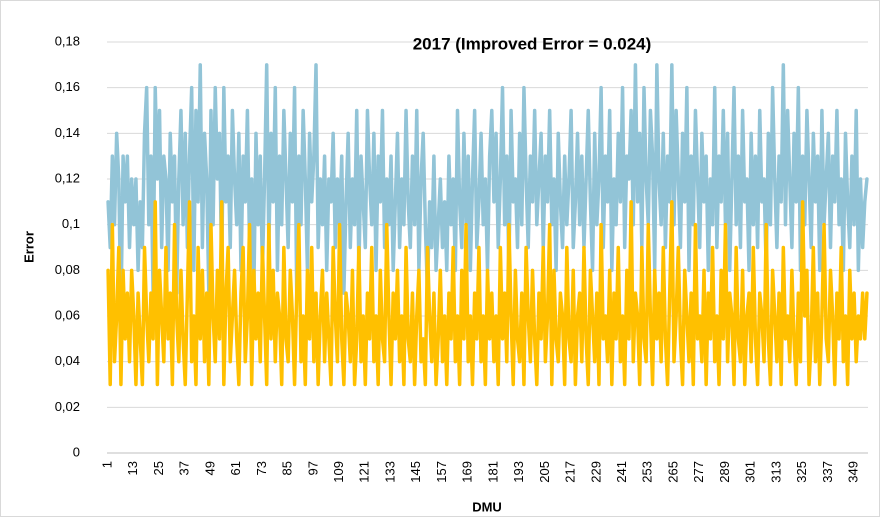 The image size is (880, 517). I want to click on x-tick-label: 217, so click(570, 472).